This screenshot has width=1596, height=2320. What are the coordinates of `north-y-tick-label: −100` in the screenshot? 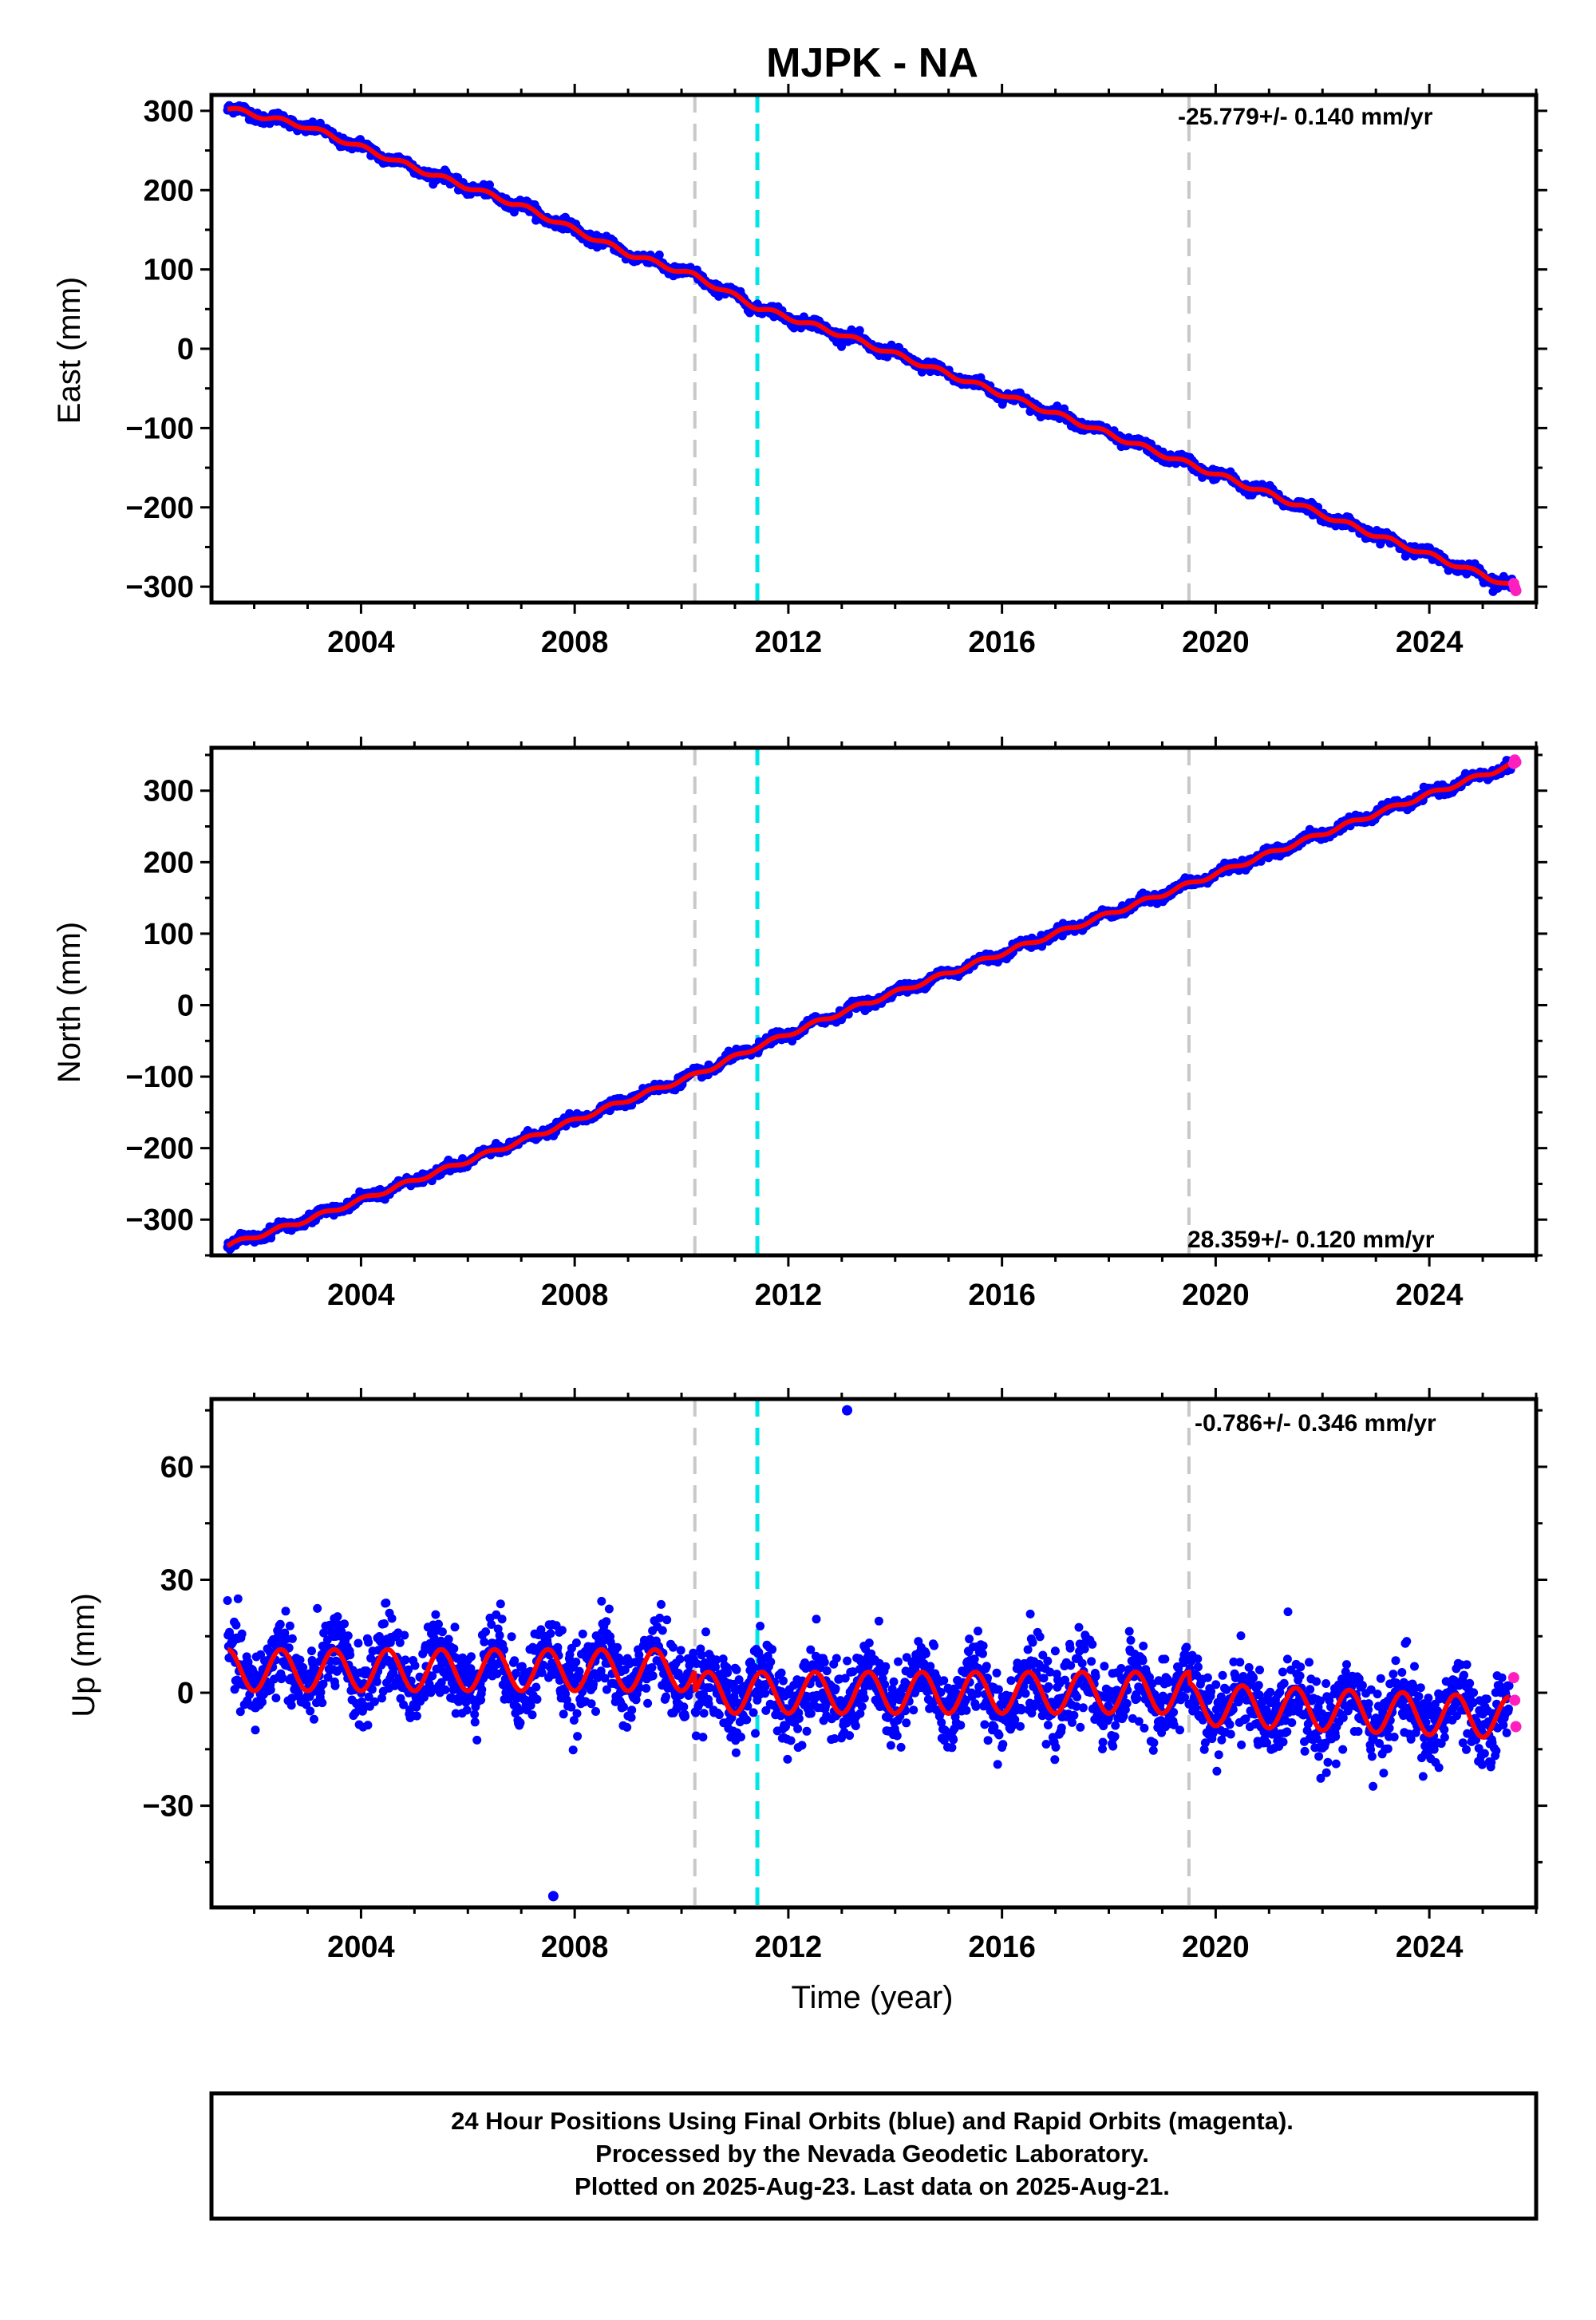 It's located at (159, 1077).